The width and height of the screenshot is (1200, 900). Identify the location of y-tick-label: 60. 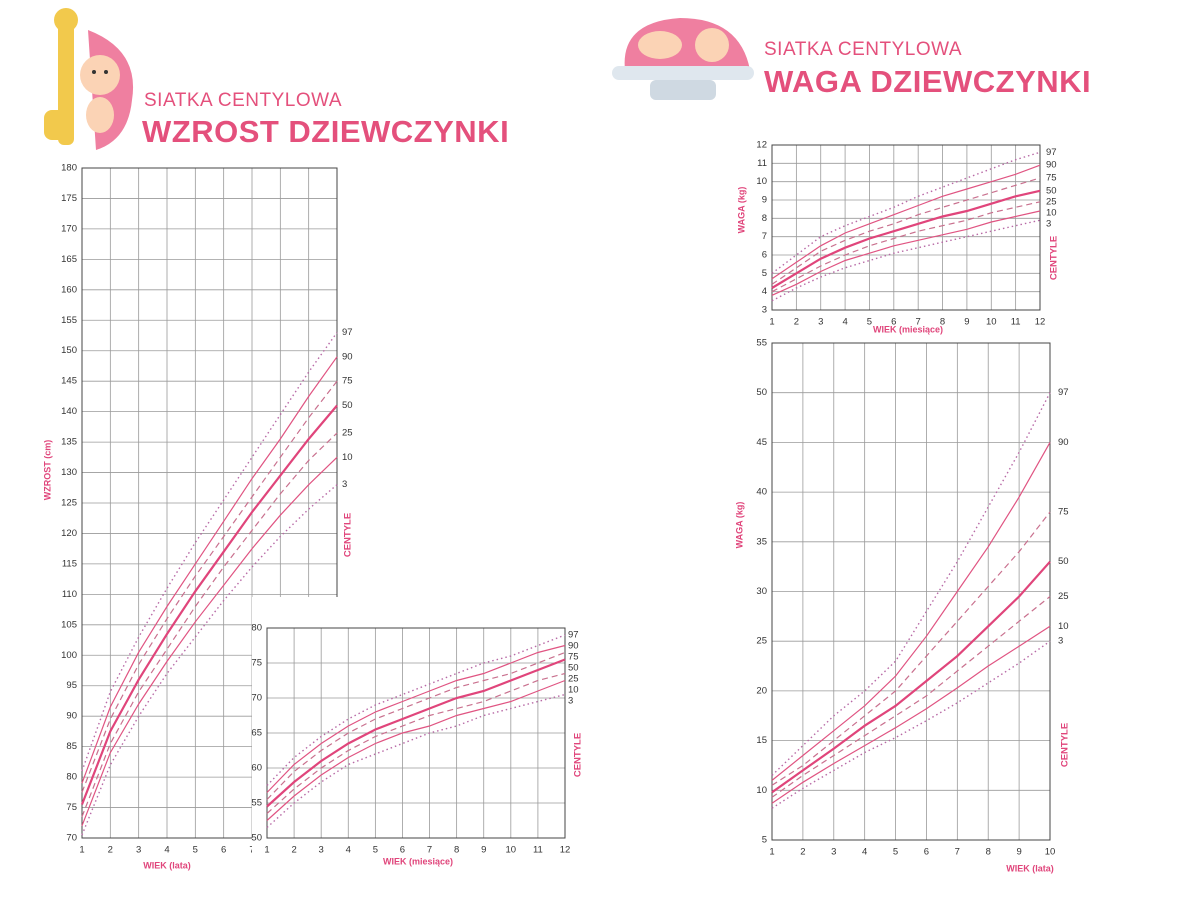
(256, 768).